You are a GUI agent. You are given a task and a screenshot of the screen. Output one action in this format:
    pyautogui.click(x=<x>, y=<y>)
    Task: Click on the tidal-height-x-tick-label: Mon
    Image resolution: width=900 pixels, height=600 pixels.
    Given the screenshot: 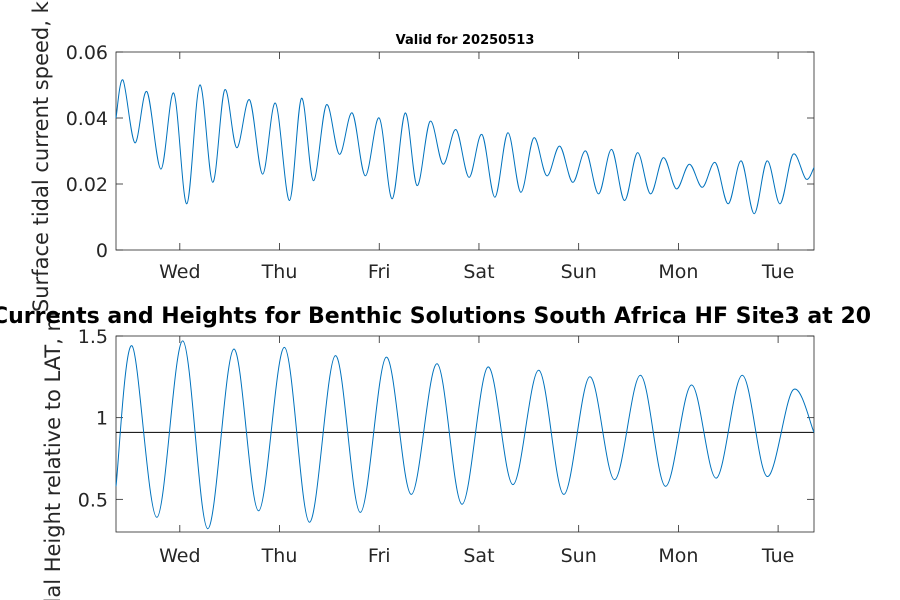 What is the action you would take?
    pyautogui.click(x=678, y=556)
    